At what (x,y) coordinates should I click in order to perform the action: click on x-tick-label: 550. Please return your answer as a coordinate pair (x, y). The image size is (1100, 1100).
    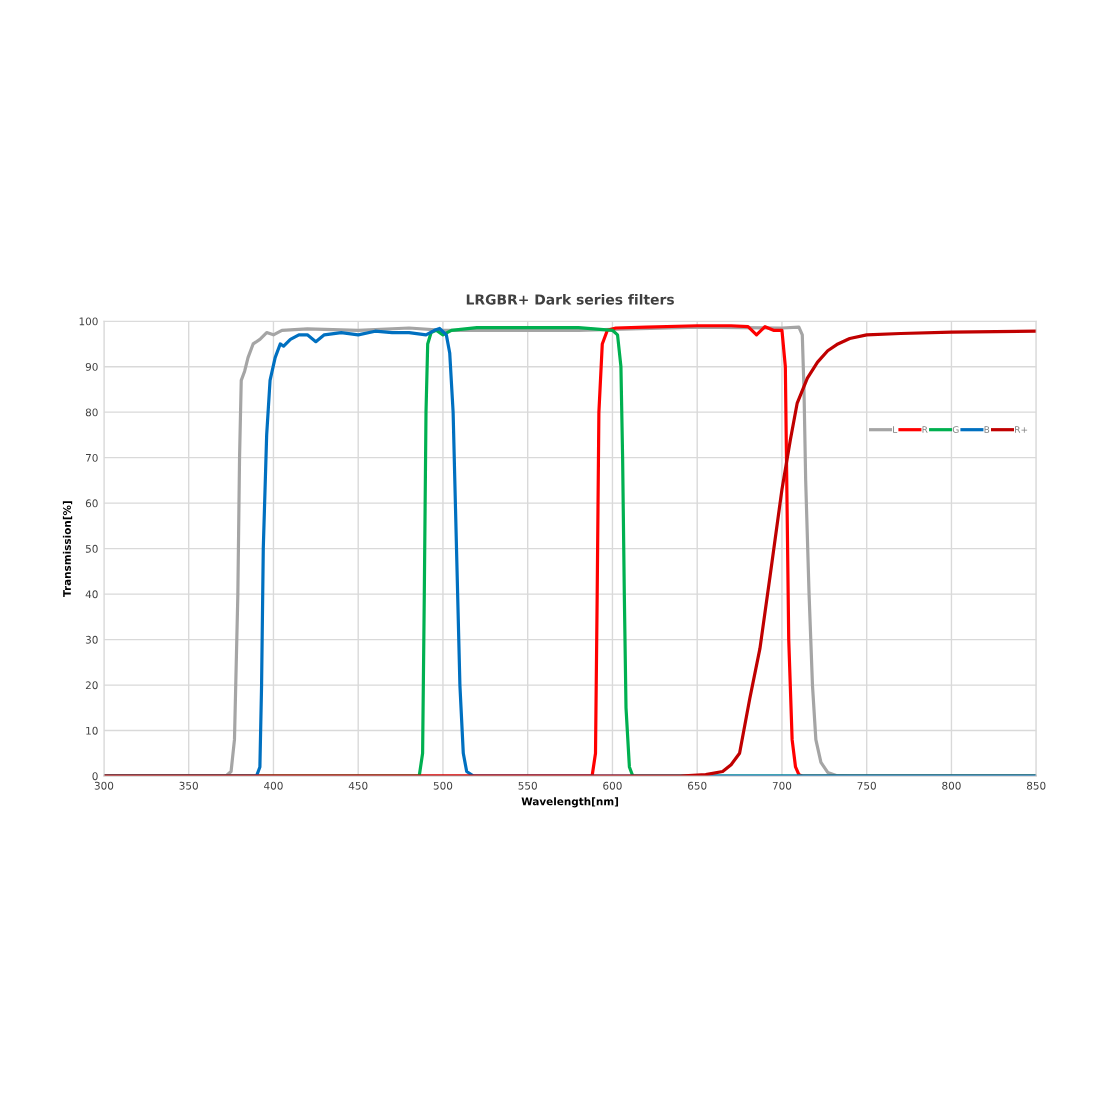
    Looking at the image, I should click on (527, 785).